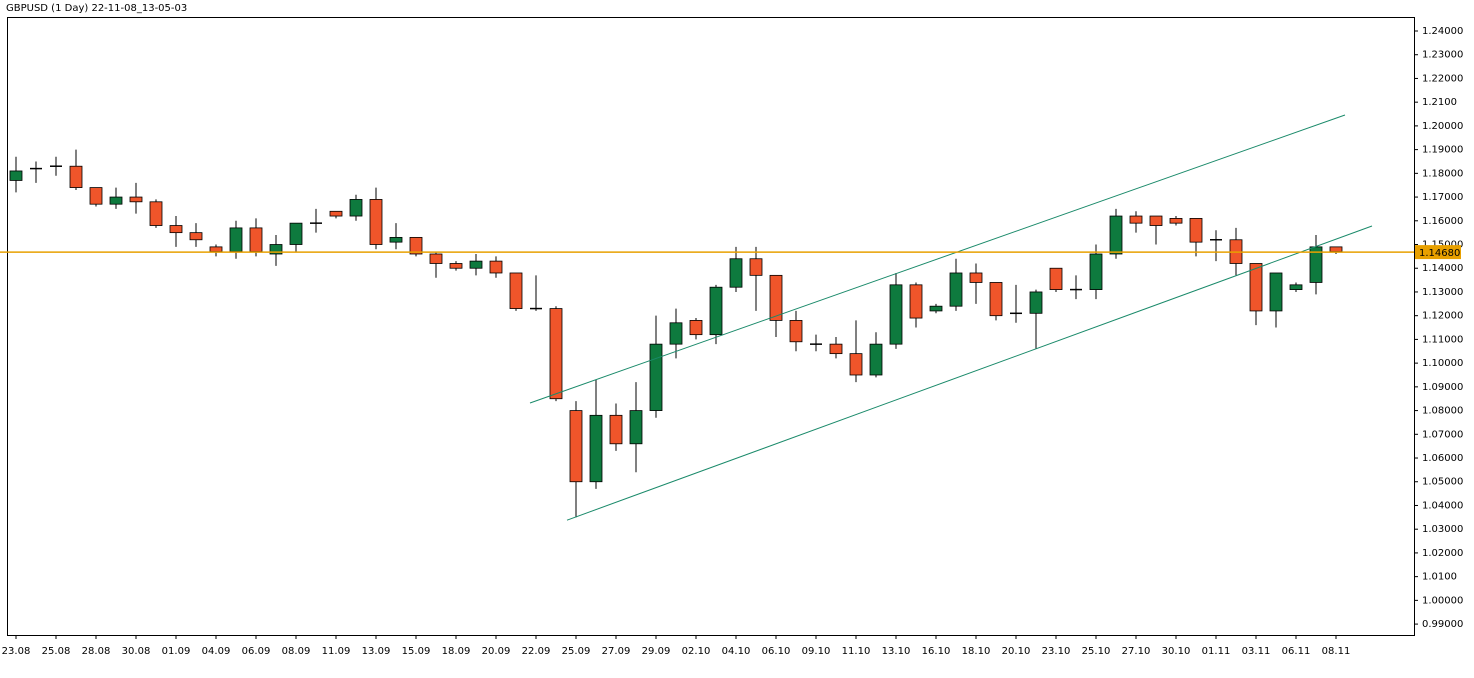  What do you see at coordinates (136, 651) in the screenshot?
I see `x-tick-label: 30.08` at bounding box center [136, 651].